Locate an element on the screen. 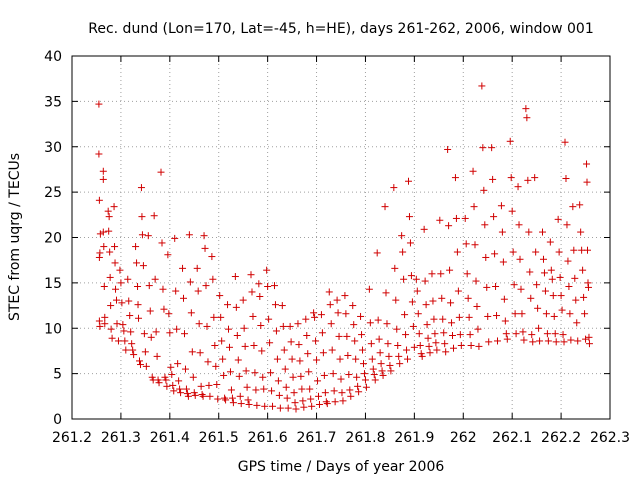 The height and width of the screenshot is (480, 640). x-tick-label: 262.3 is located at coordinates (610, 438).